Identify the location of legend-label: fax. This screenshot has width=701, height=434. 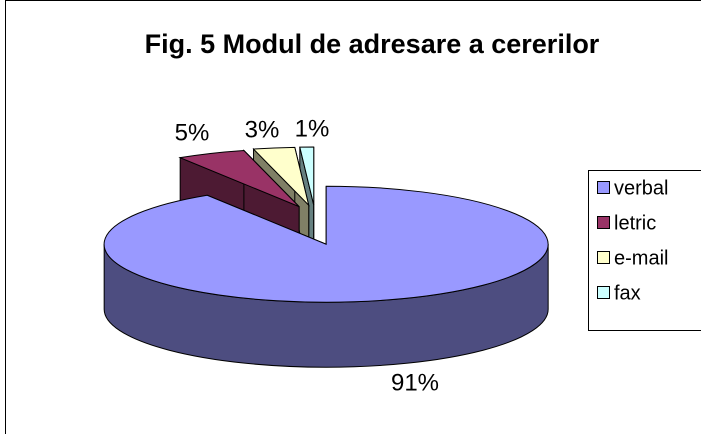
(627, 293).